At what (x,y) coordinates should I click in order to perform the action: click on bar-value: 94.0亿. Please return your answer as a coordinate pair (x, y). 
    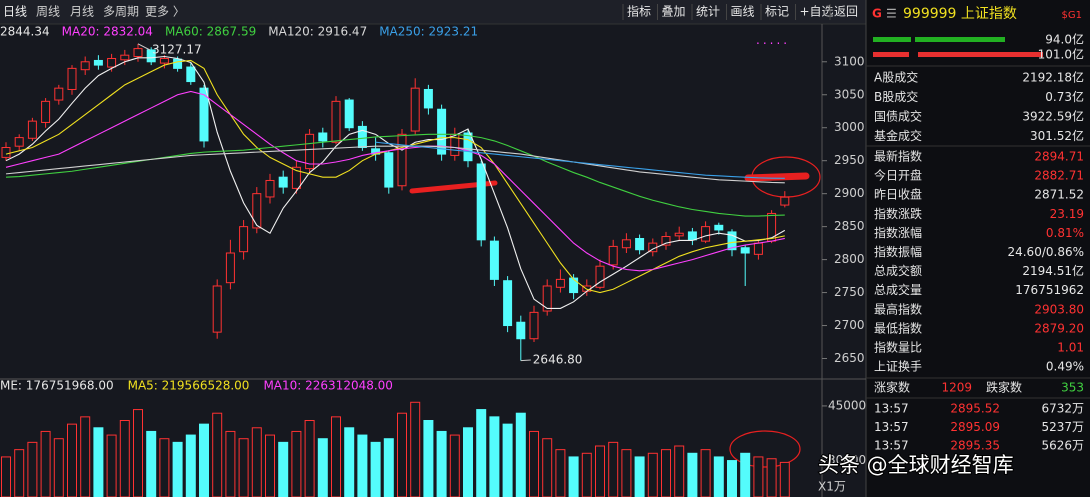
    Looking at the image, I should click on (1064, 39).